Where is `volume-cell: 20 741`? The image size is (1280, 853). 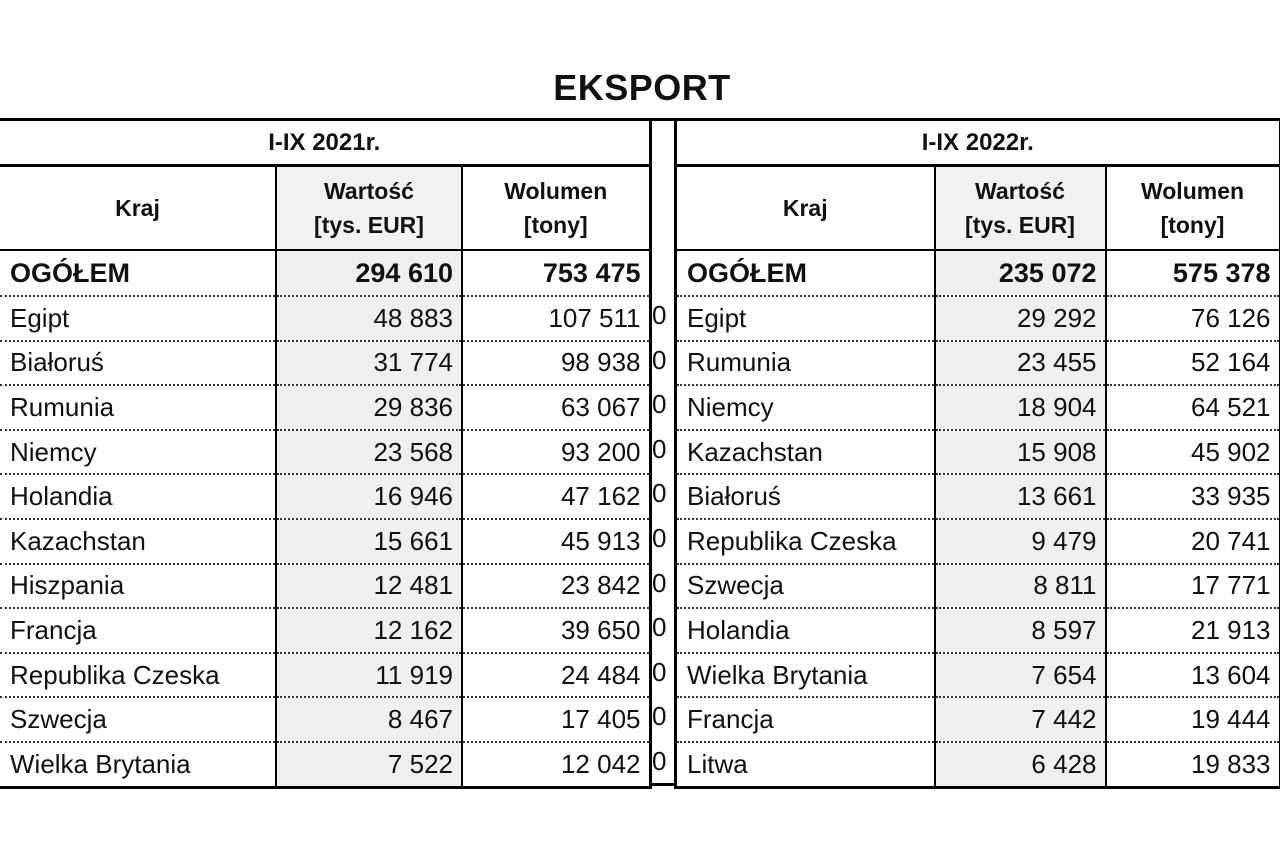 volume-cell: 20 741 is located at coordinates (1192, 541).